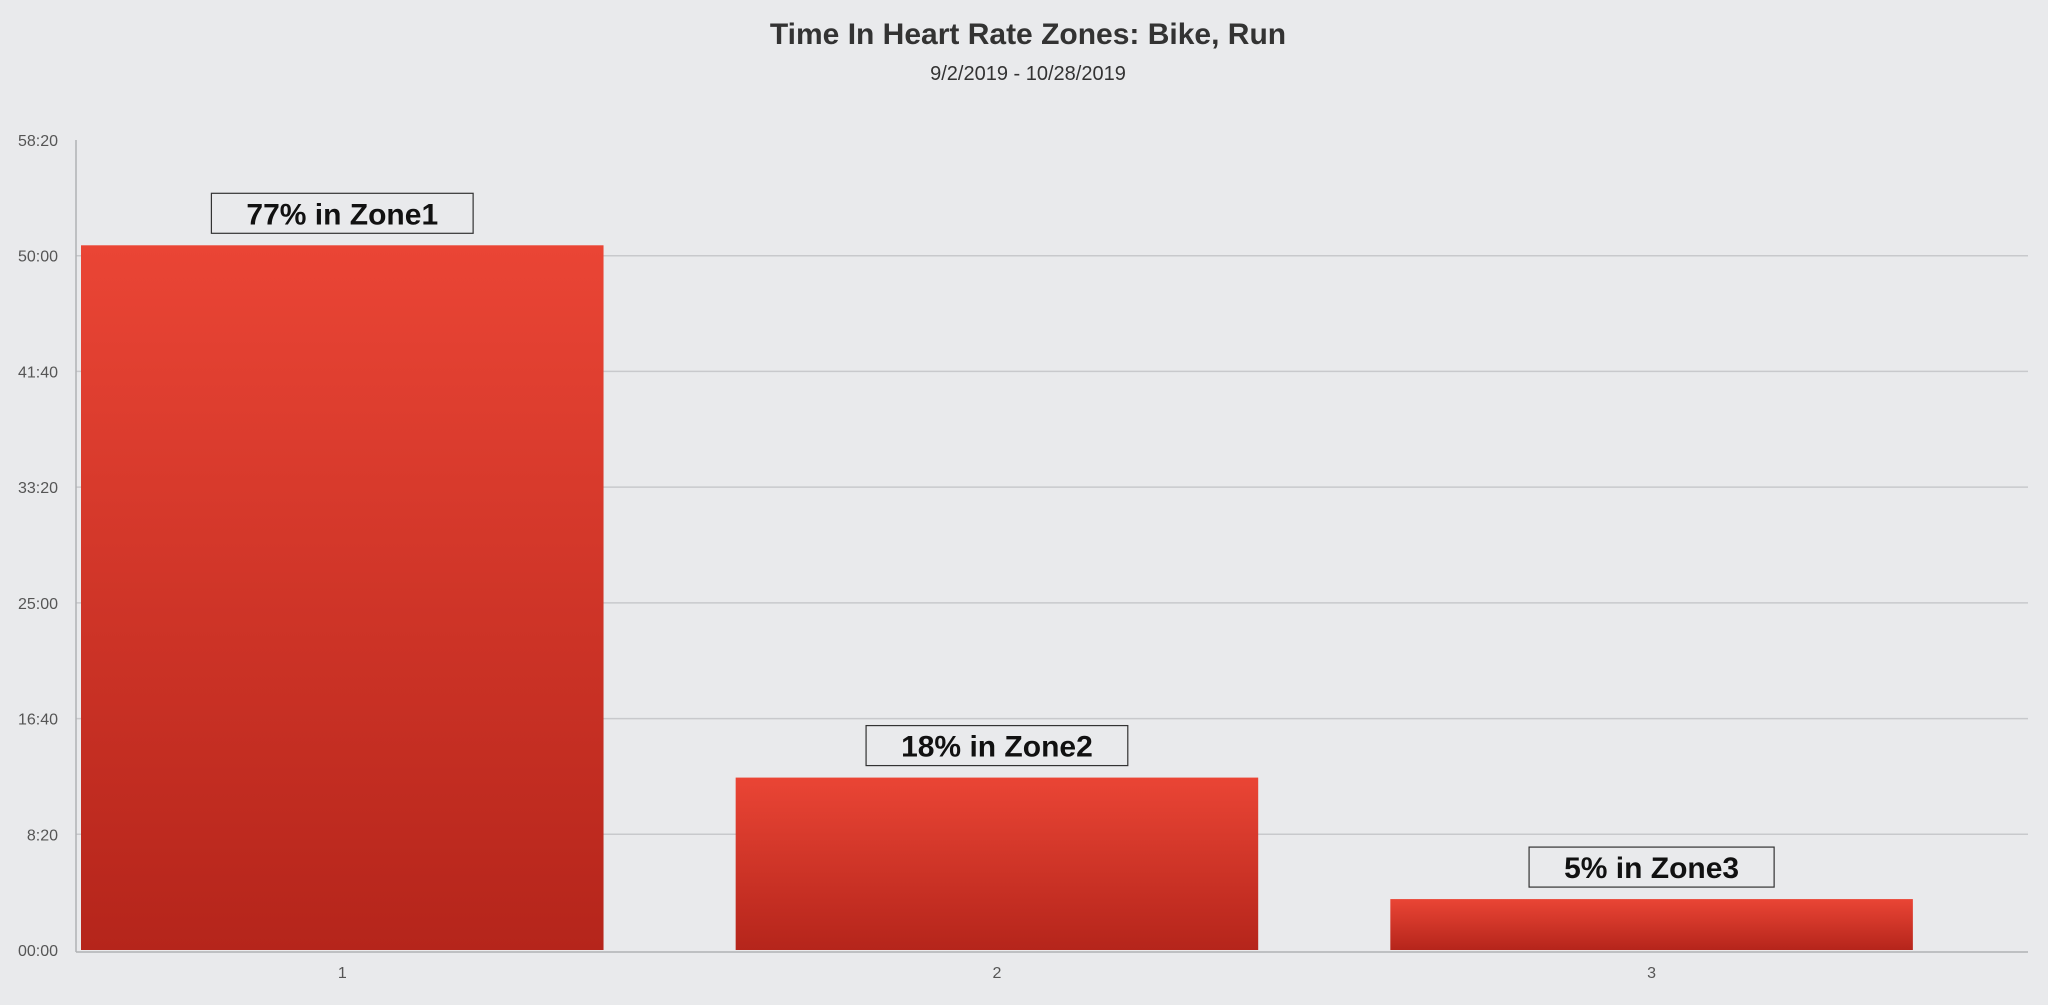  I want to click on data-label: 77% in Zone1, so click(342, 214).